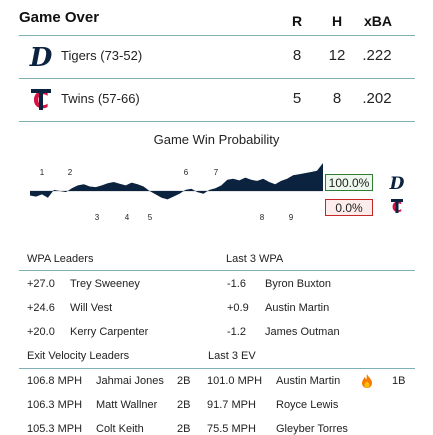  What do you see at coordinates (55, 429) in the screenshot?
I see `ev-leader-speed: 105.3 MPH` at bounding box center [55, 429].